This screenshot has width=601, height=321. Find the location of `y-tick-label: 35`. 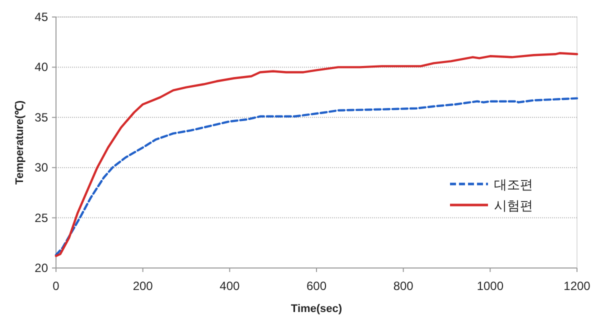

y-tick-label: 35 is located at coordinates (41, 117).